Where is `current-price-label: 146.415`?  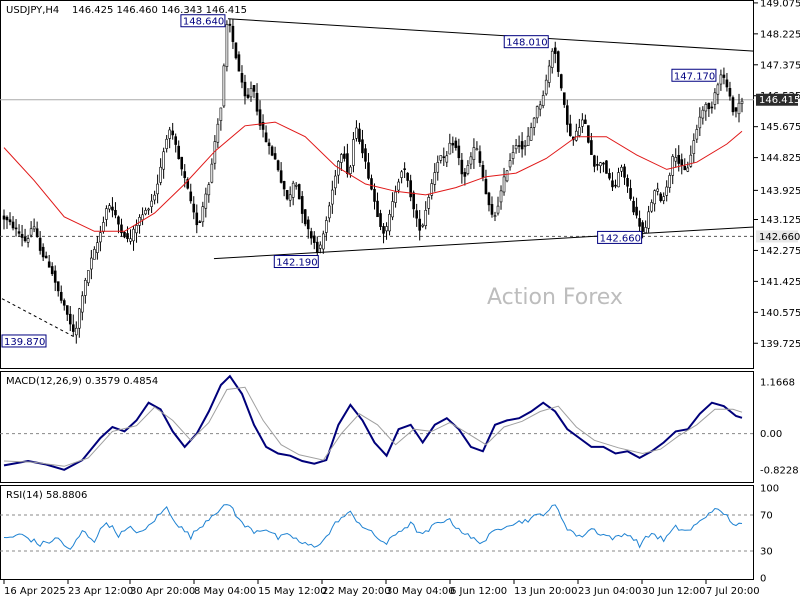
current-price-label: 146.415 is located at coordinates (779, 100).